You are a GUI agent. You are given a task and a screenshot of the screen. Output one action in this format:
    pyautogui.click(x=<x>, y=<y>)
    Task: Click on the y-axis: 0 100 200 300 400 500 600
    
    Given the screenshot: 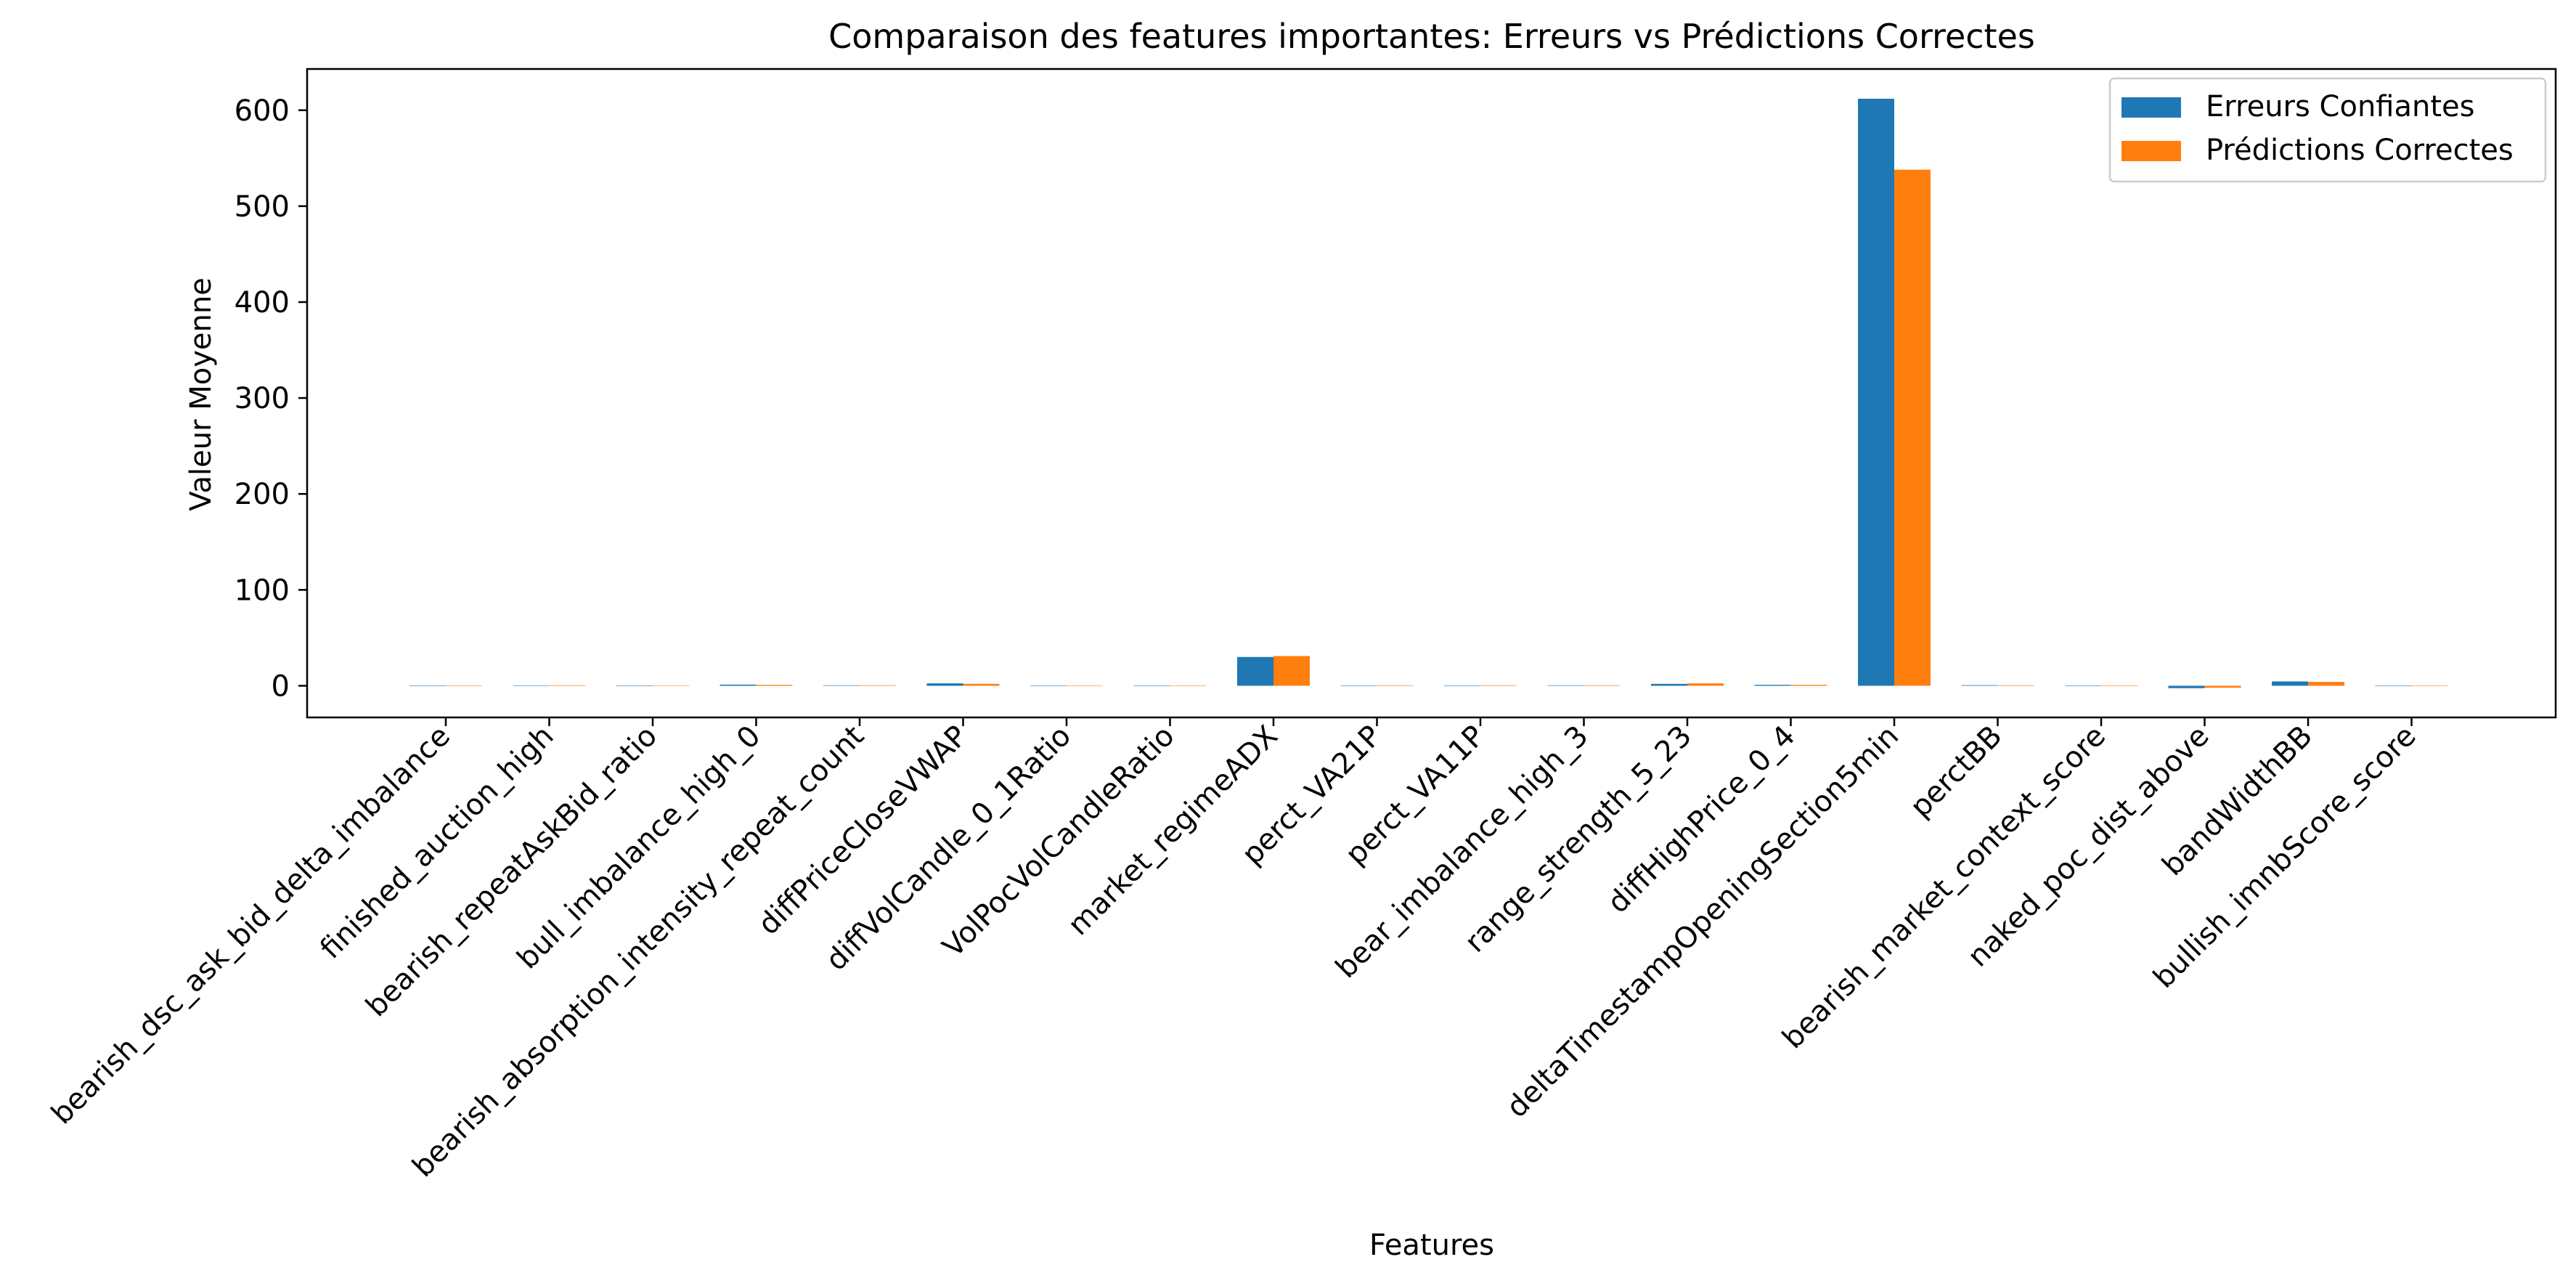 What is the action you would take?
    pyautogui.click(x=271, y=398)
    